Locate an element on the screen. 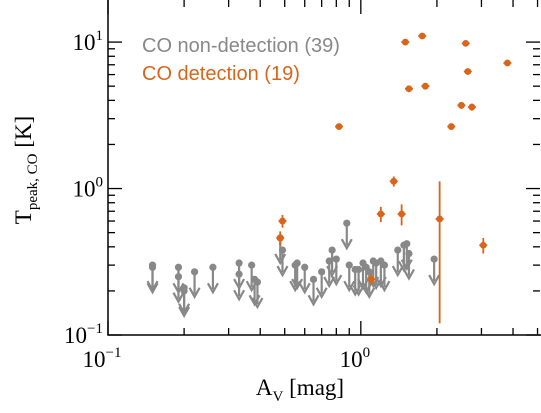 Image resolution: width=541 pixels, height=413 pixels. y-tick-label: 10⁰ is located at coordinates (88, 188).